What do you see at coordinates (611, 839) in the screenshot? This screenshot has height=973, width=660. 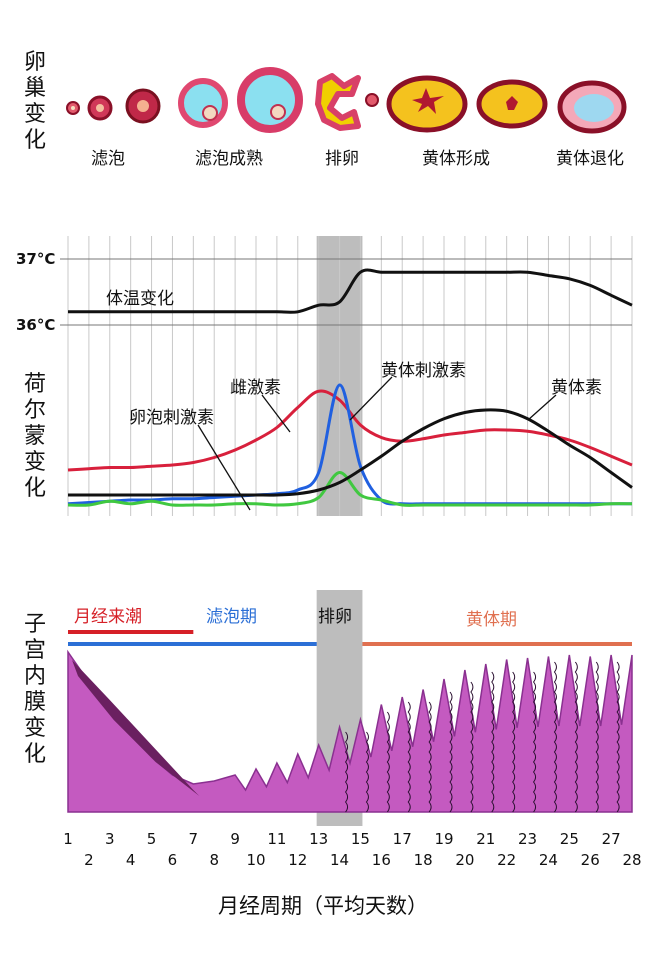 I see `day-tick-27: 27` at bounding box center [611, 839].